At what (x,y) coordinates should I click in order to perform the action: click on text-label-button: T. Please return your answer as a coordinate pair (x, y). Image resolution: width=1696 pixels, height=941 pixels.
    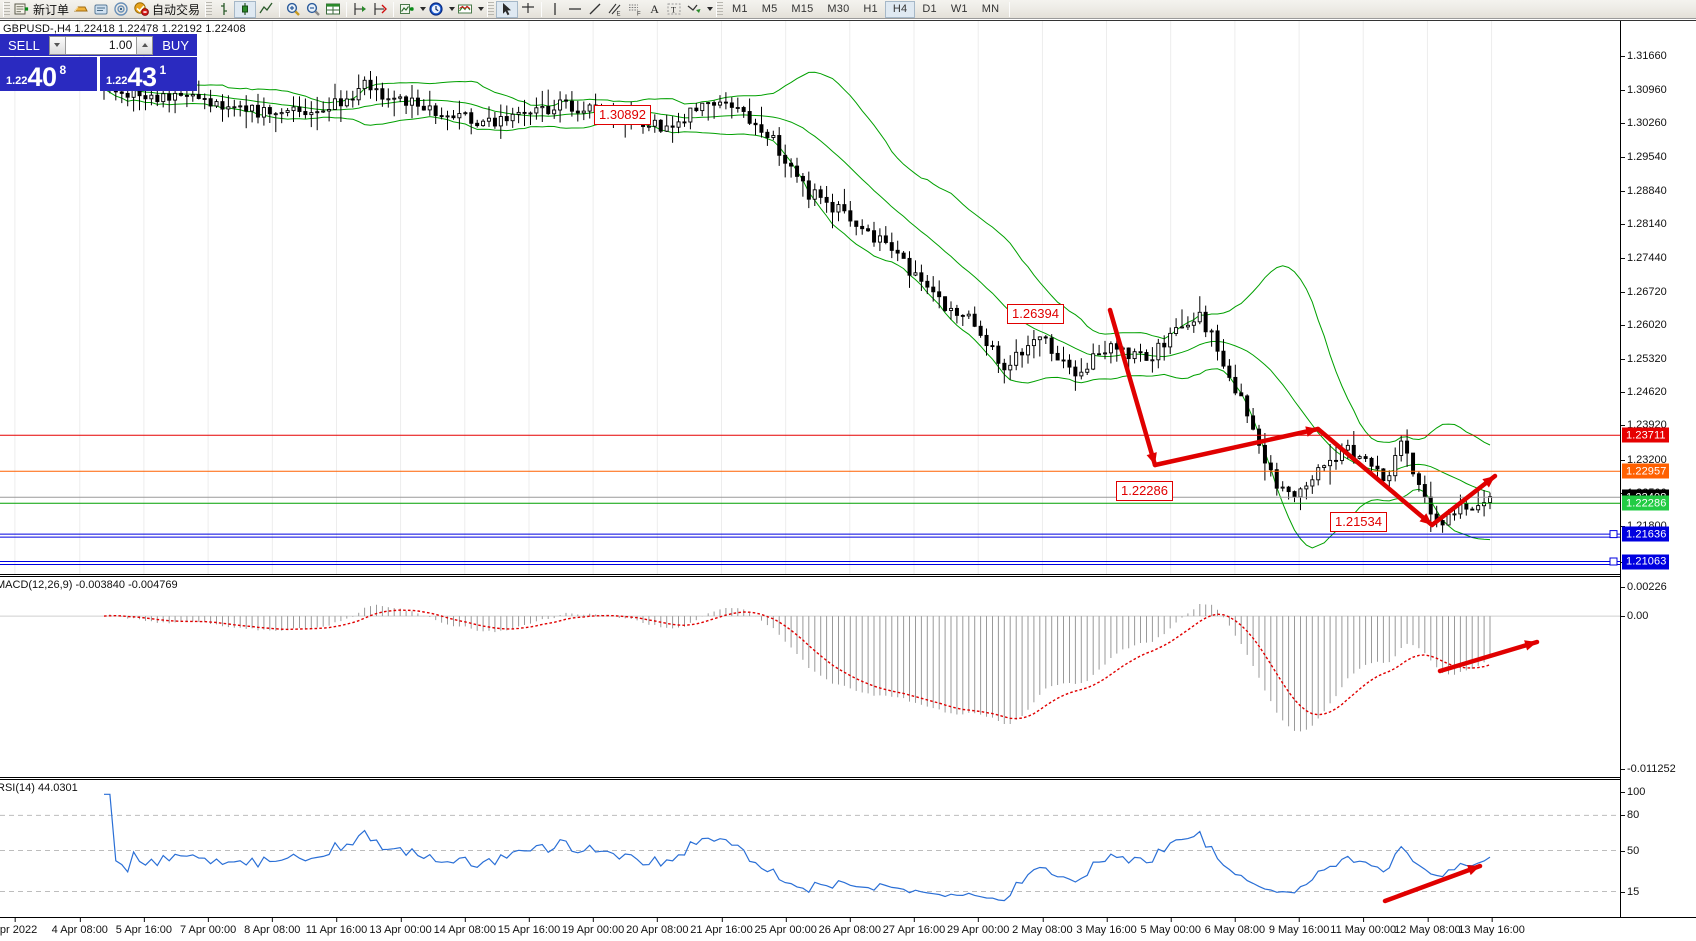
    Looking at the image, I should click on (674, 9).